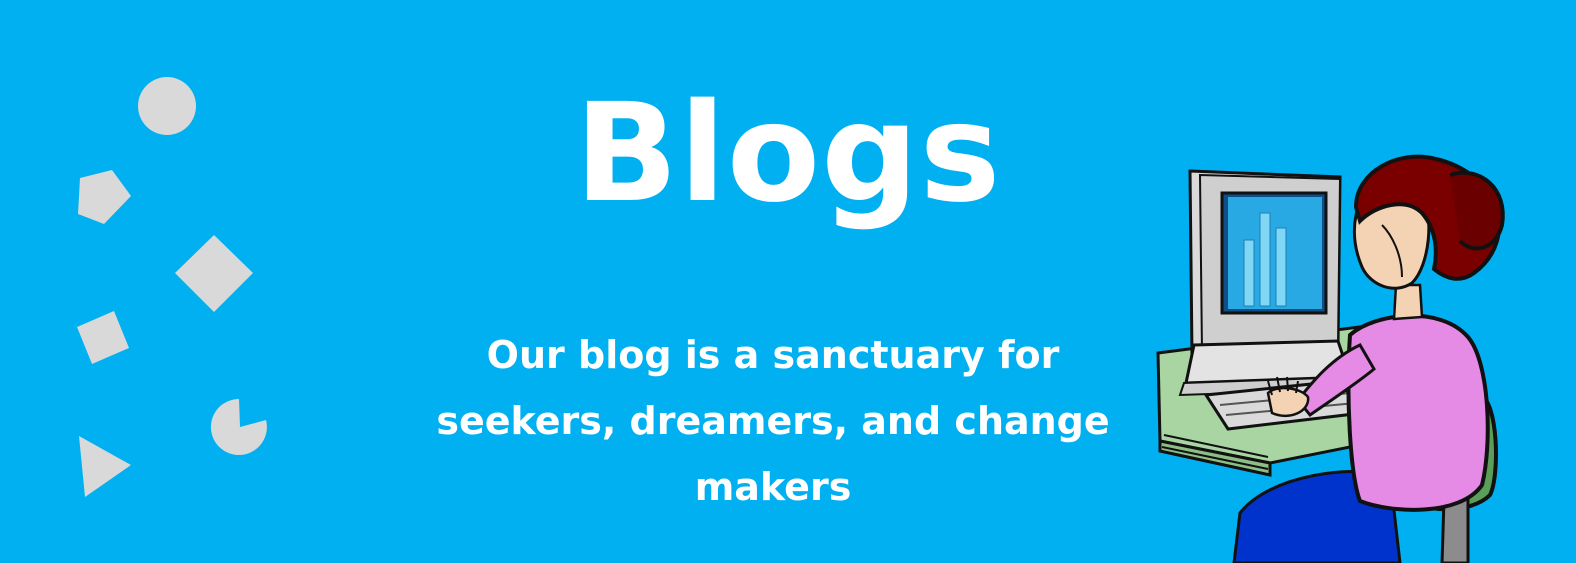 This screenshot has width=1576, height=563. Describe the element at coordinates (105, 466) in the screenshot. I see `triangle-icon` at that location.